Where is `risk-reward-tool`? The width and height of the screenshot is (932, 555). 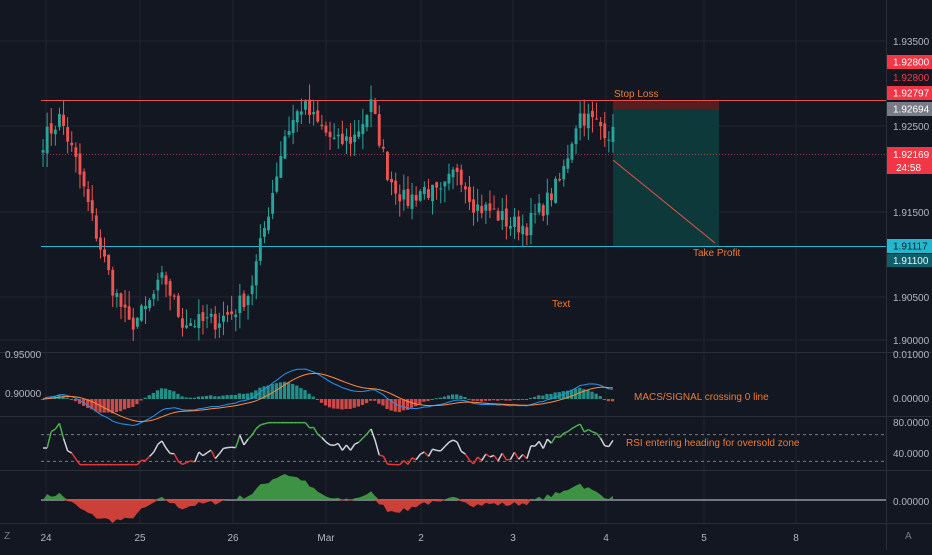 risk-reward-tool is located at coordinates (666, 173).